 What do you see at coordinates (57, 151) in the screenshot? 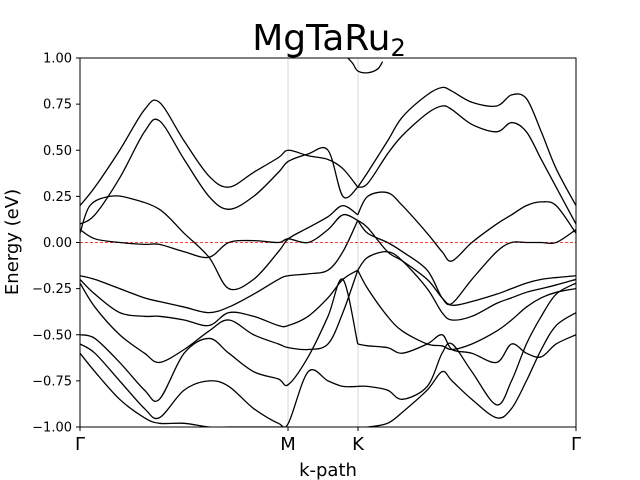
I see `y-tick-label: 0.50` at bounding box center [57, 151].